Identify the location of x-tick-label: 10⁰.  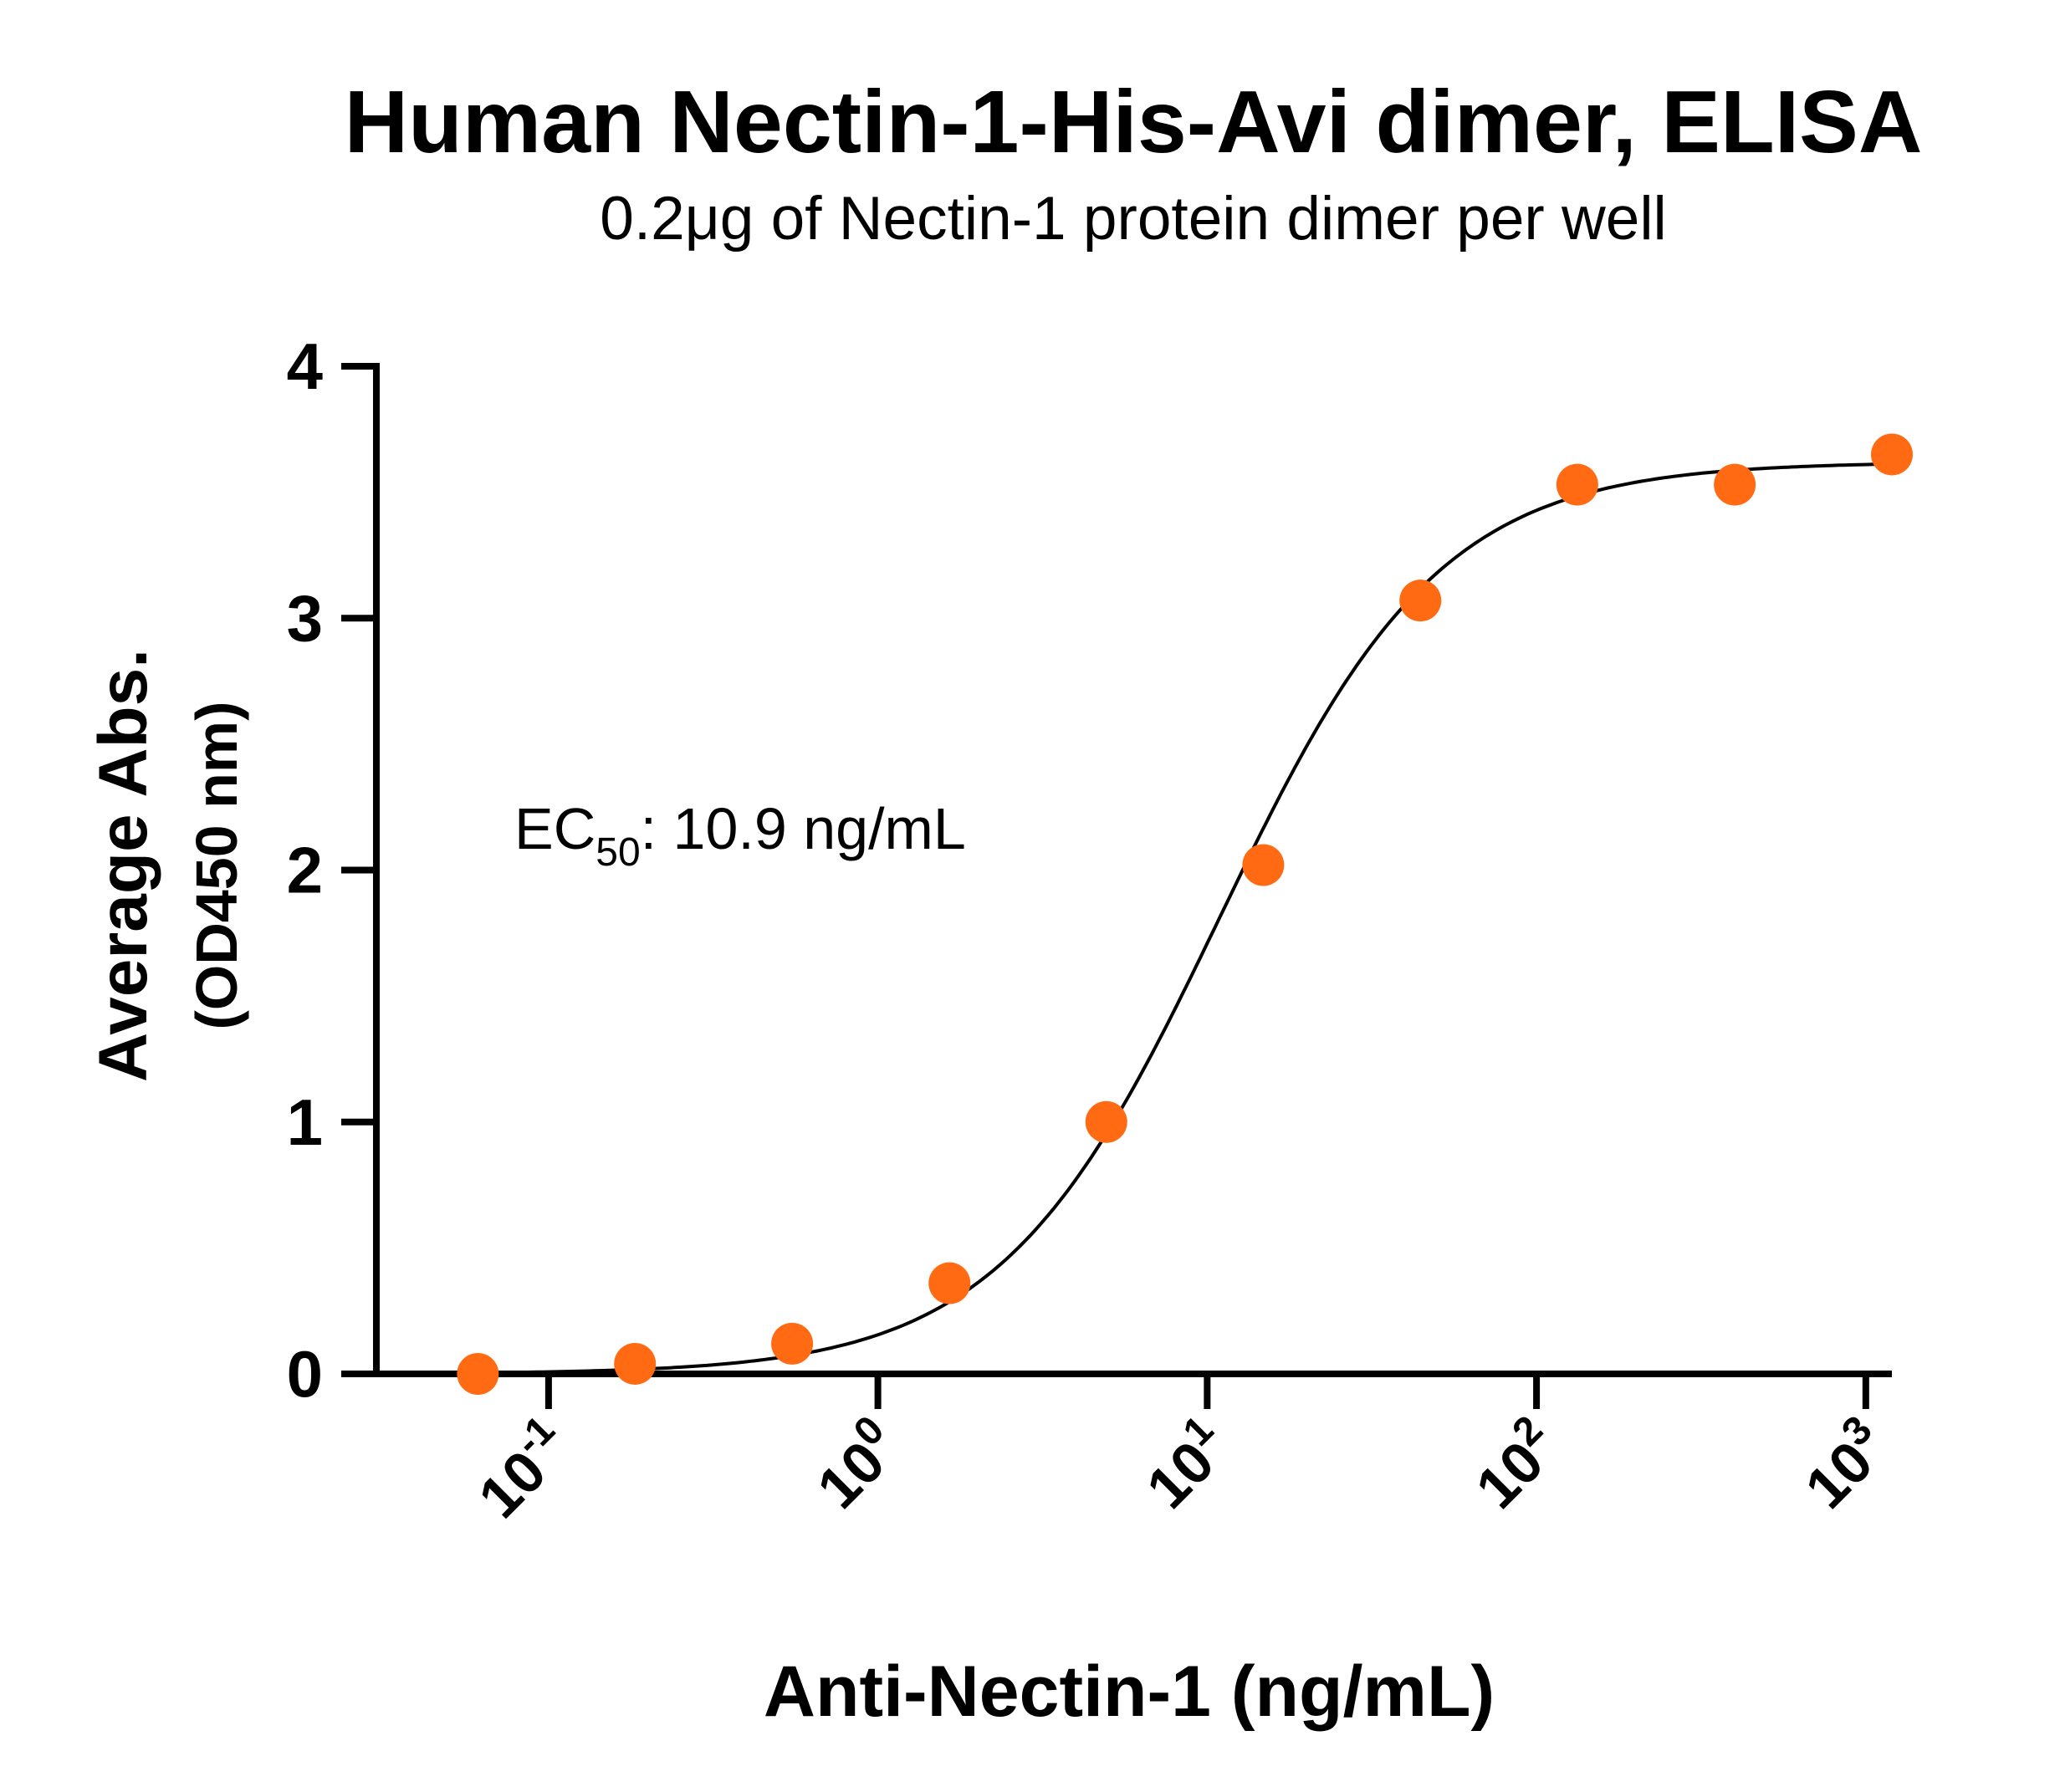
(856, 1463).